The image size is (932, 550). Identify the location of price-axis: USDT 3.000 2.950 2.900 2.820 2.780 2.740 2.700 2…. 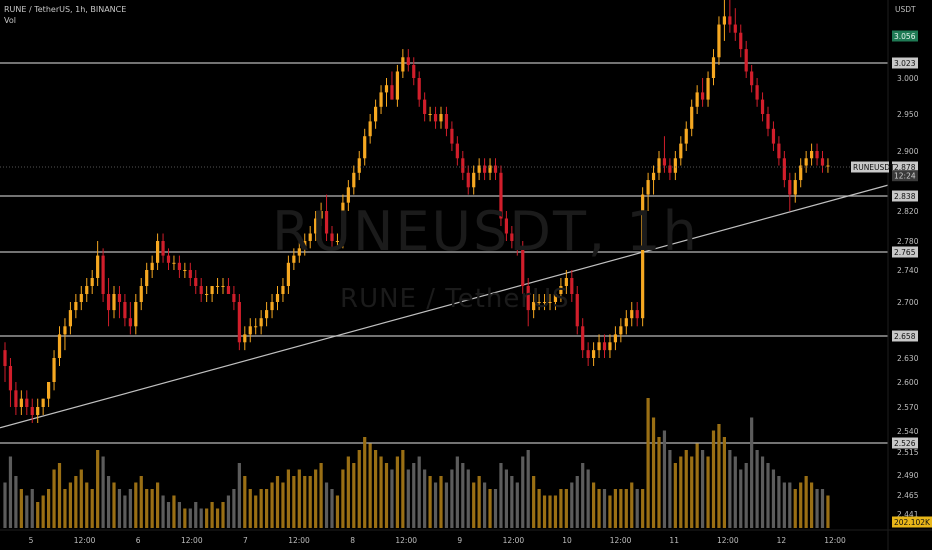
(903, 275).